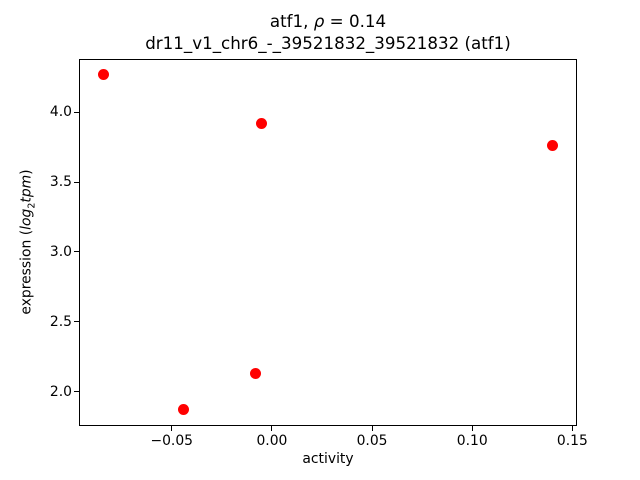 The width and height of the screenshot is (640, 480). Describe the element at coordinates (60, 112) in the screenshot. I see `y-tick-label: 4.0` at that location.